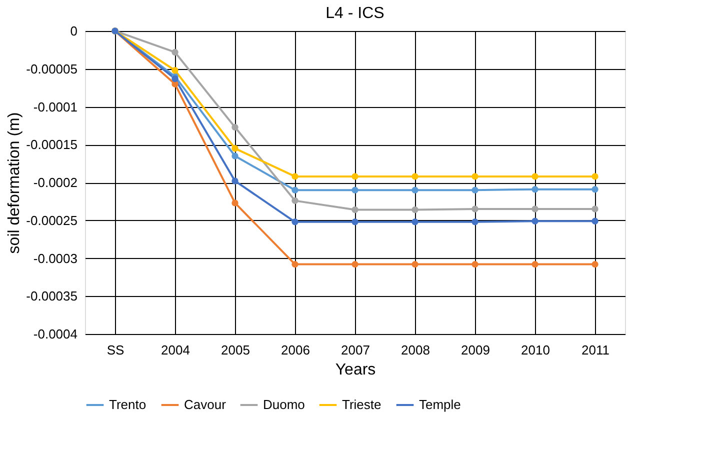 The width and height of the screenshot is (724, 455). What do you see at coordinates (52, 68) in the screenshot?
I see `y-tick-label: -0.00005` at bounding box center [52, 68].